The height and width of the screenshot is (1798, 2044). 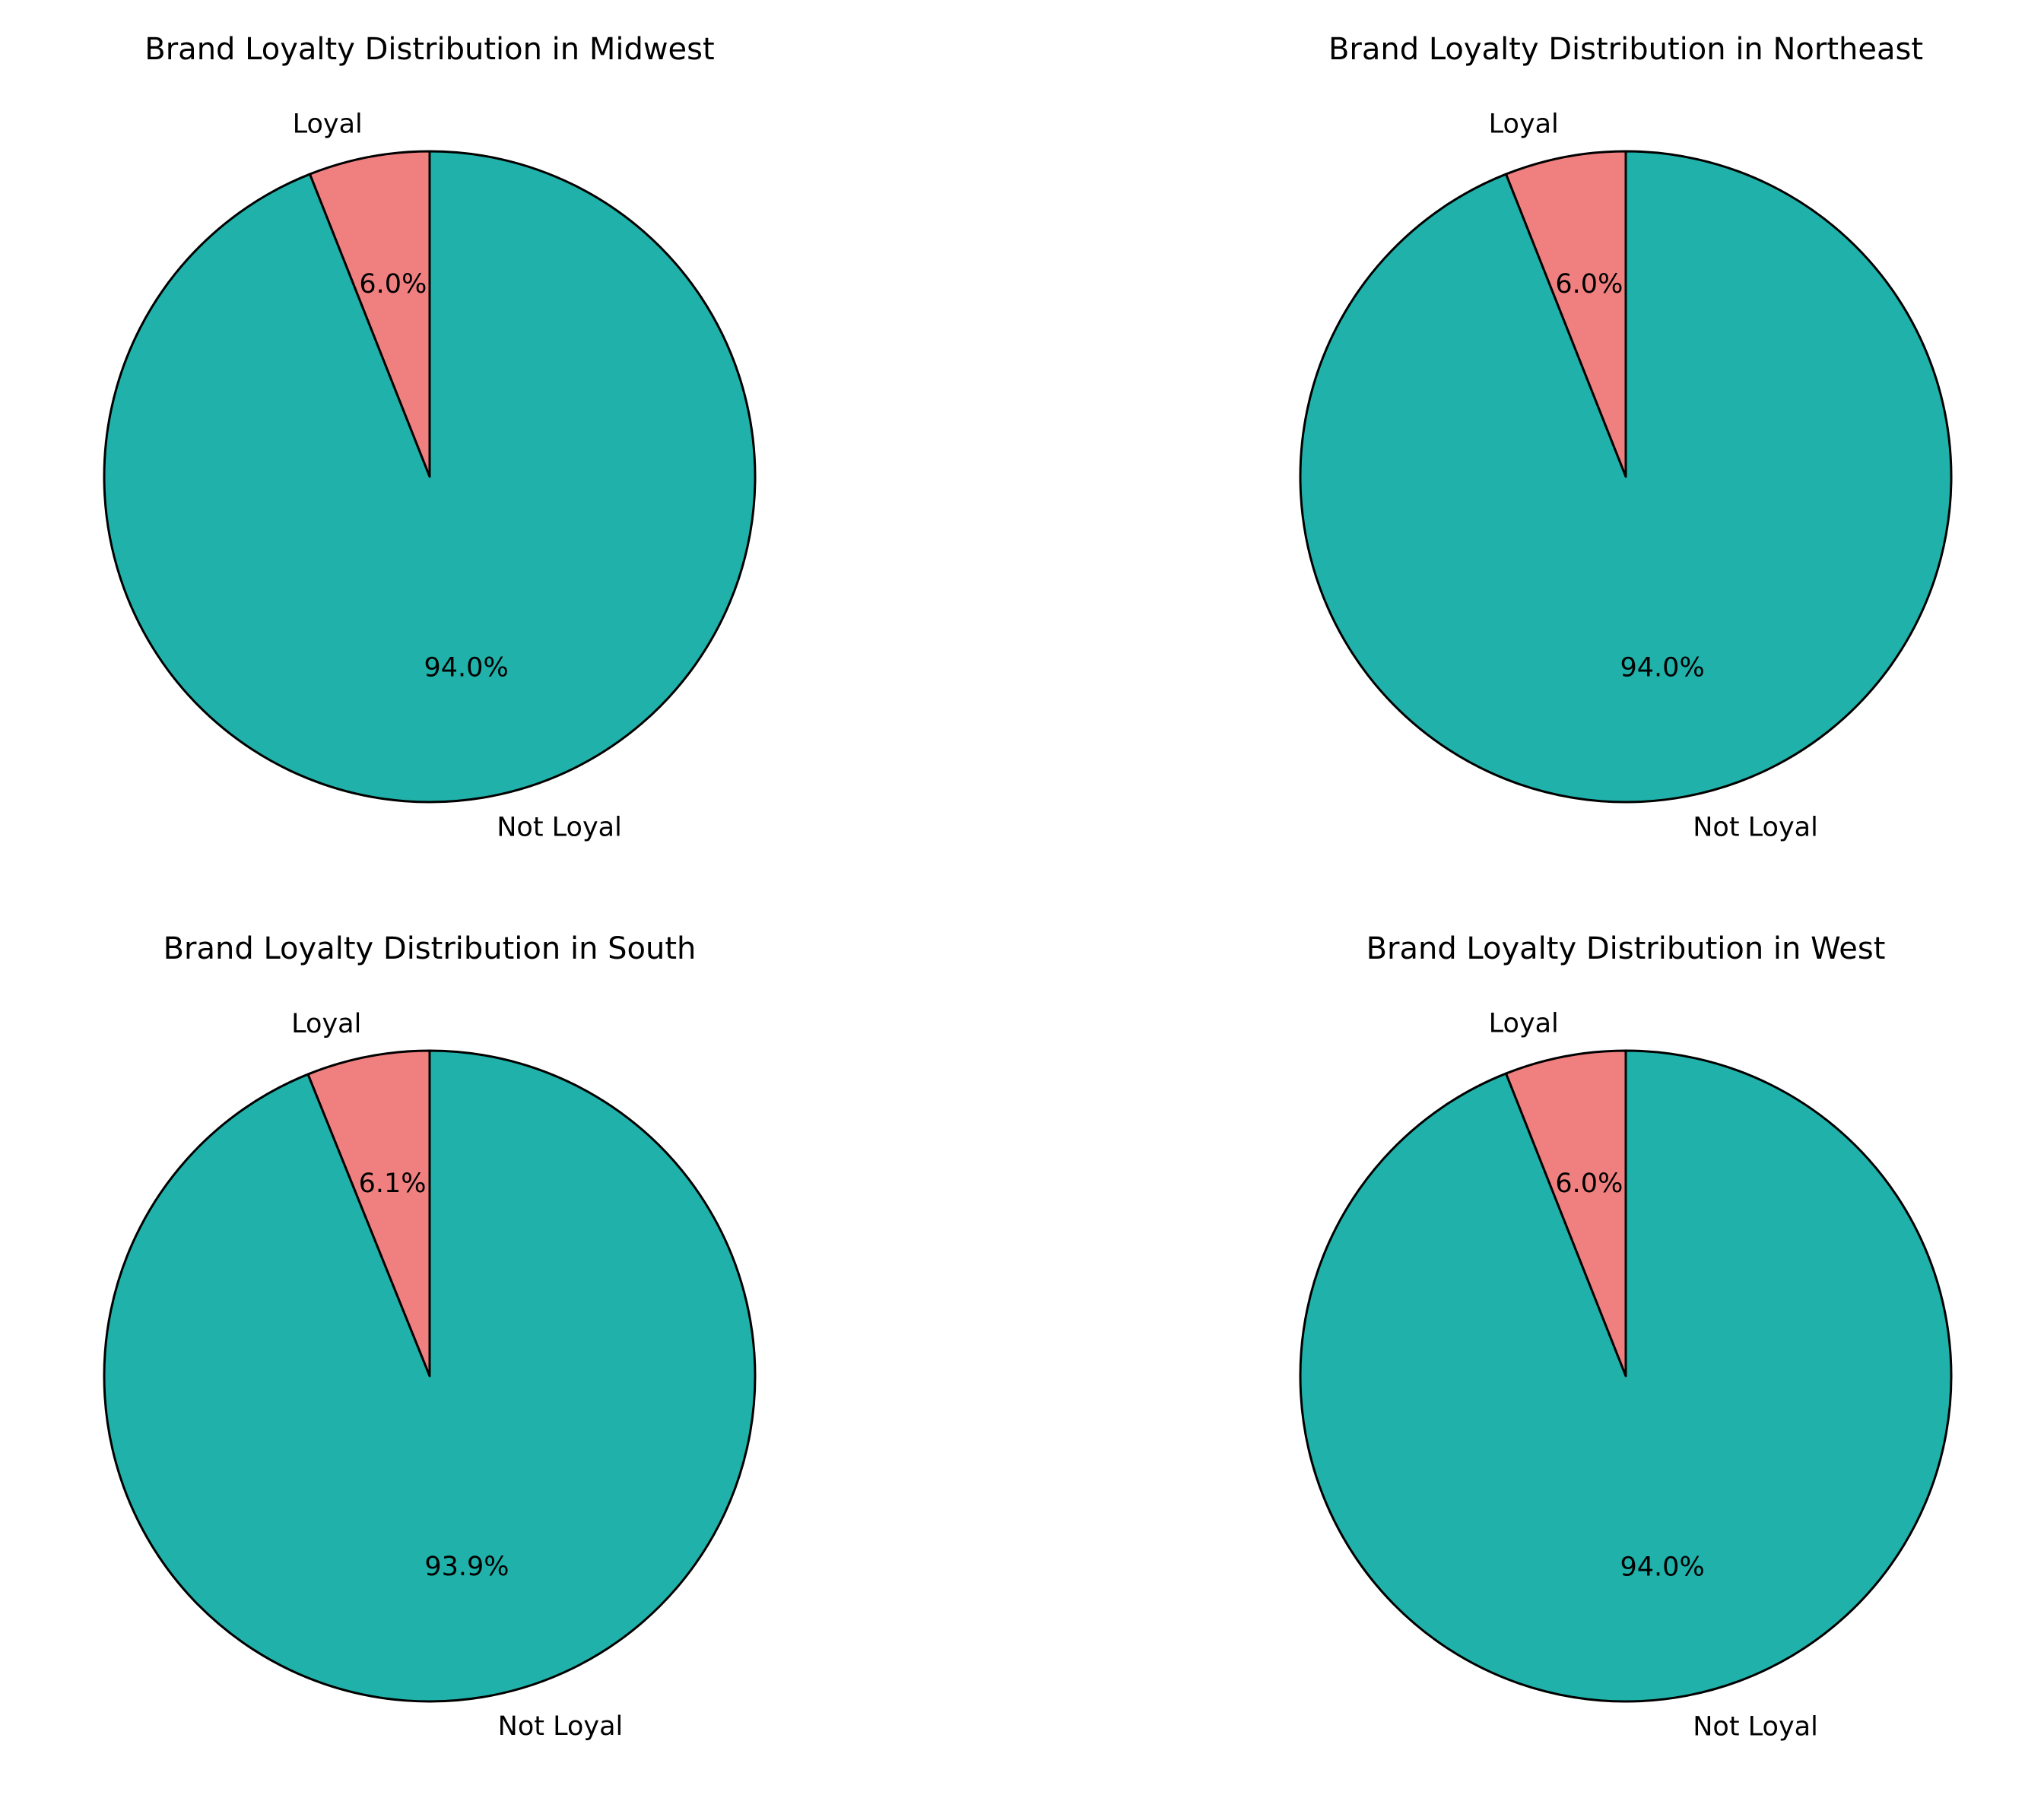 I want to click on slice-label-northeast-loyal: Loyal, so click(x=1524, y=124).